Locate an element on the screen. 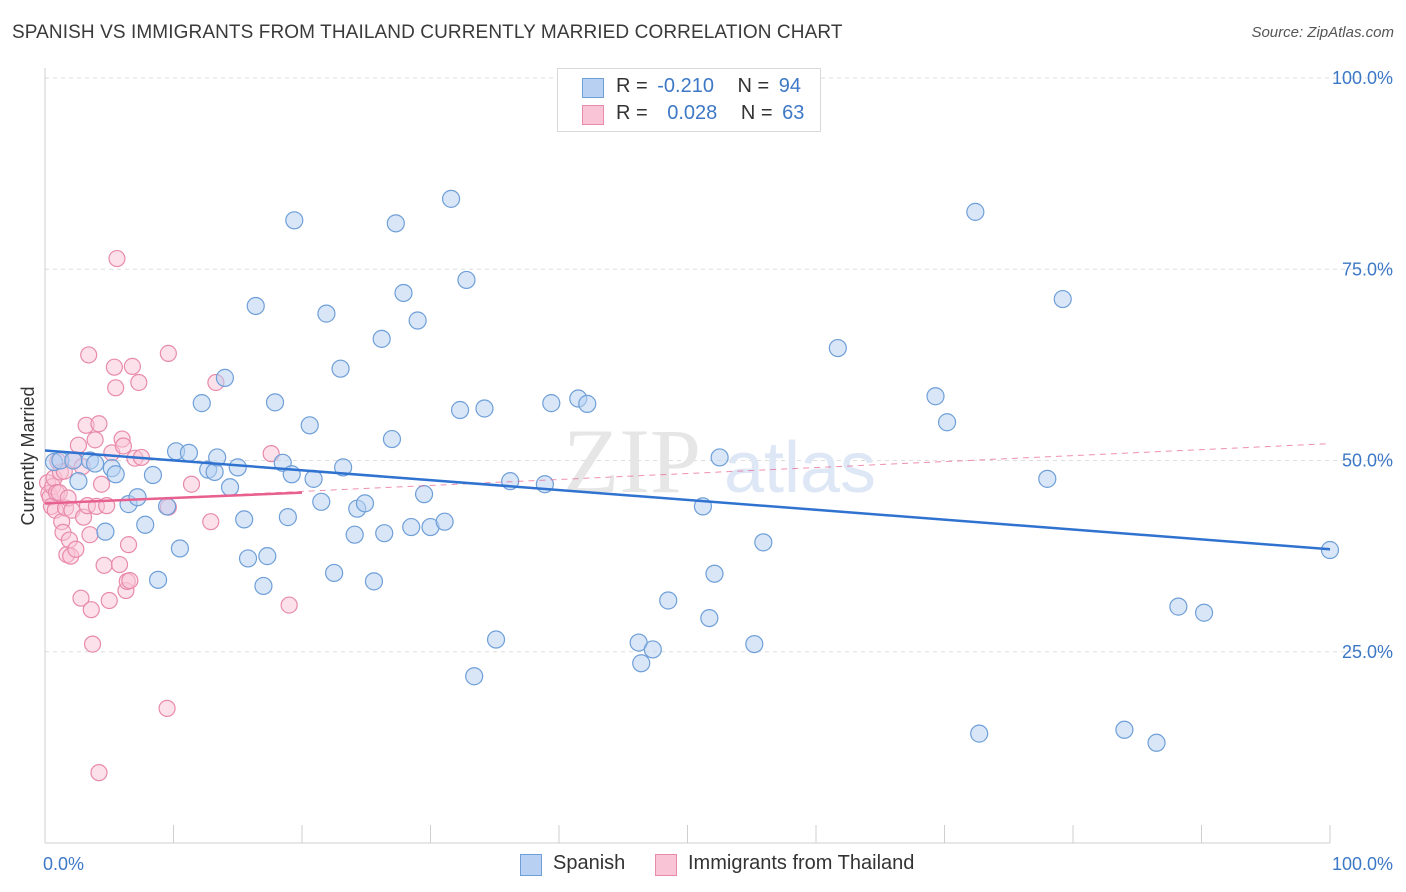  thailand-trend-line is located at coordinates (173, 498).